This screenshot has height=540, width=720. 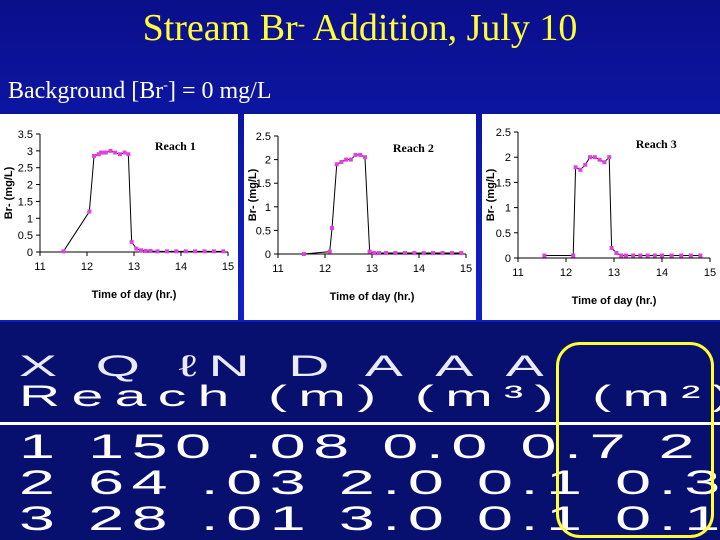 What do you see at coordinates (301, 23) in the screenshot?
I see `title-sup: -` at bounding box center [301, 23].